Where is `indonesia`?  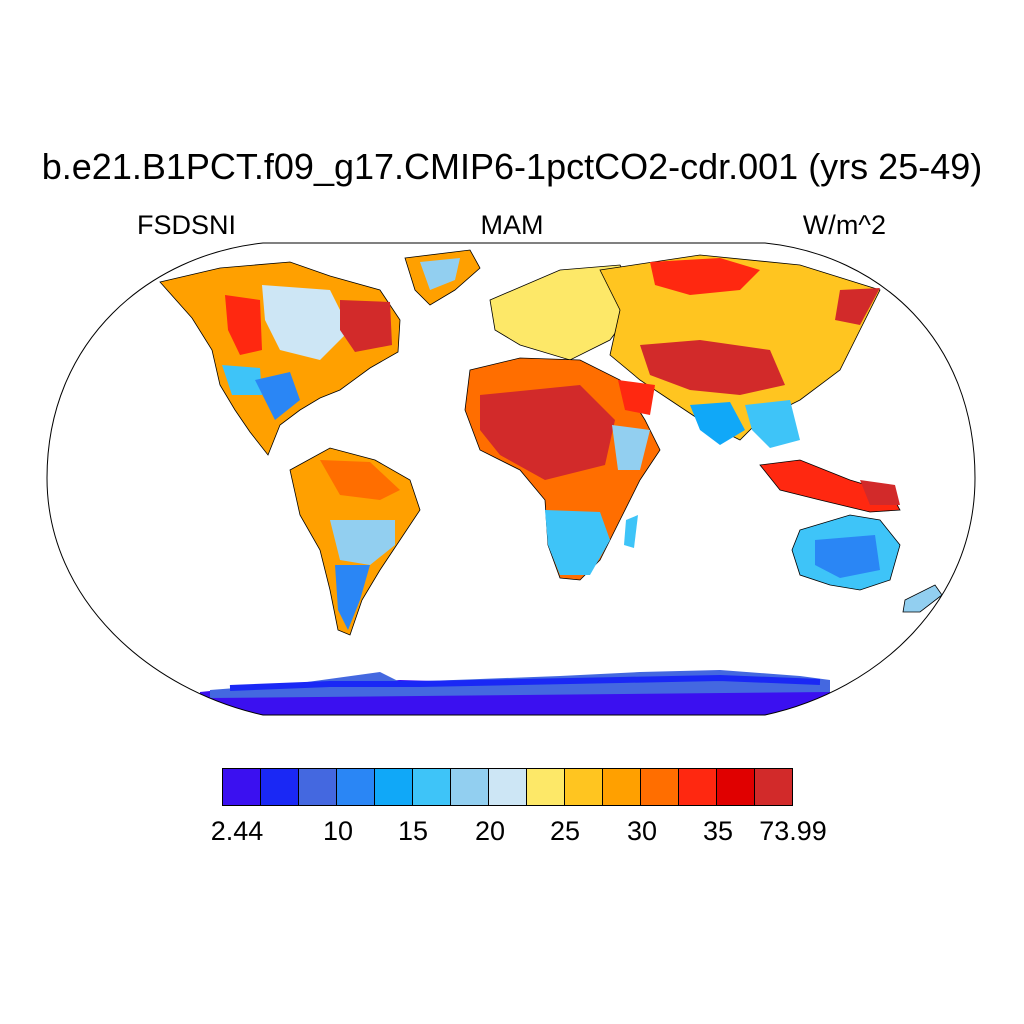 indonesia is located at coordinates (830, 486).